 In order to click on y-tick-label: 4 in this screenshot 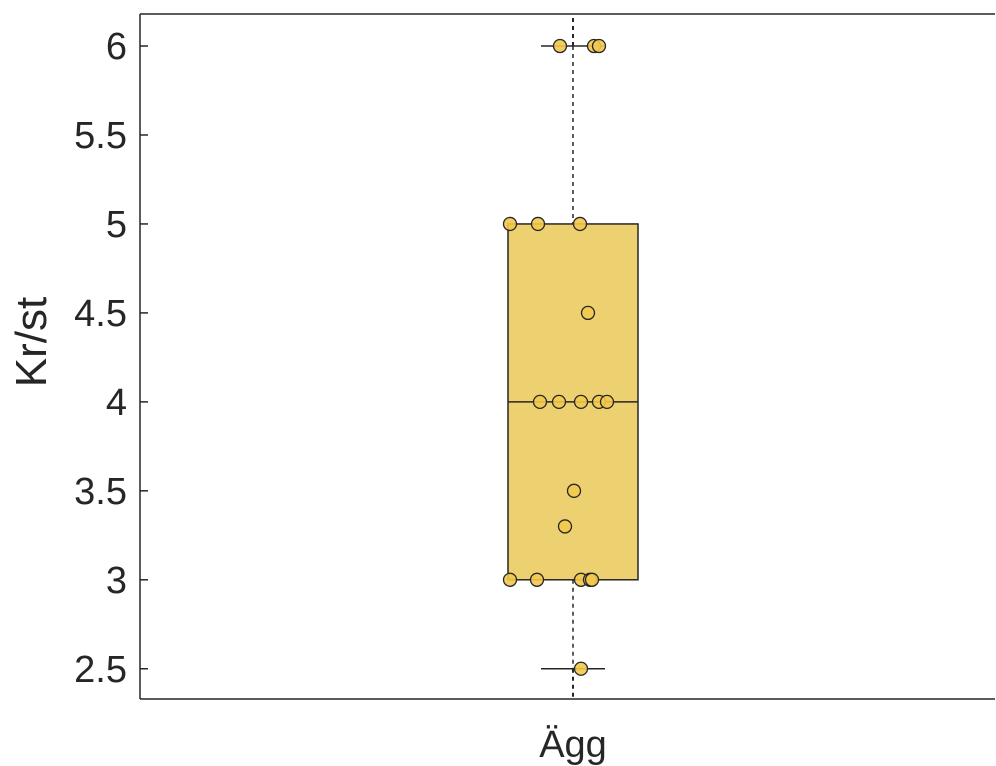, I will do `click(116, 403)`.